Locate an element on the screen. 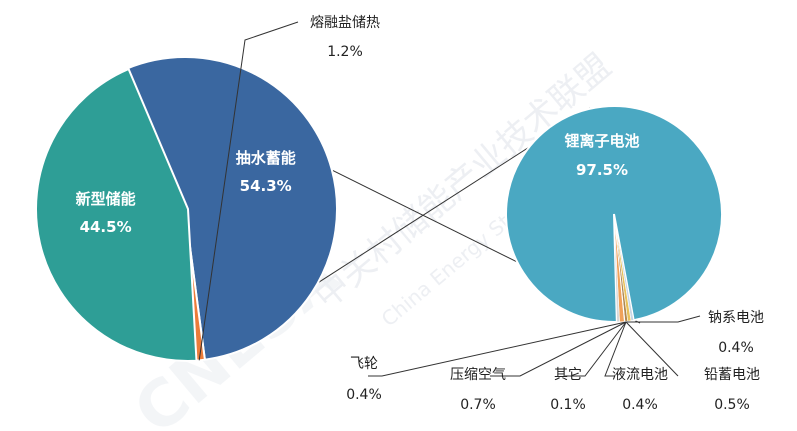 The height and width of the screenshot is (431, 797). detail-label-4: 其它 is located at coordinates (568, 374).